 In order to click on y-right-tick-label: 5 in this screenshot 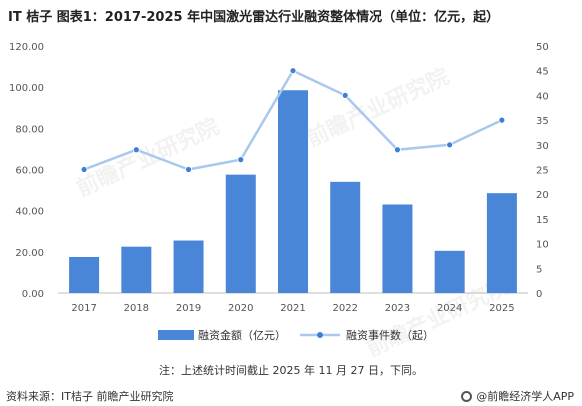, I will do `click(539, 269)`.